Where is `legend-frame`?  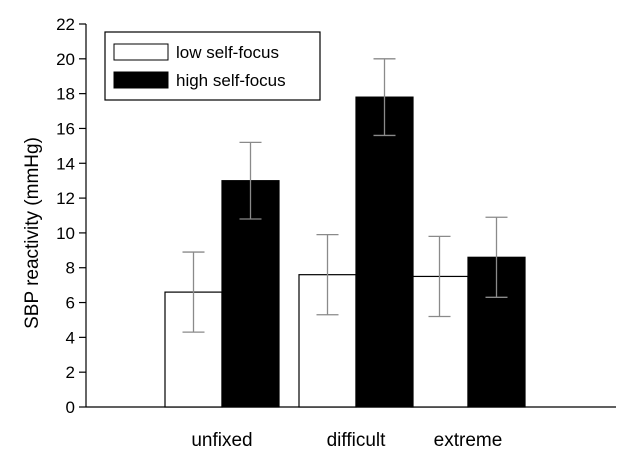 legend-frame is located at coordinates (212, 66).